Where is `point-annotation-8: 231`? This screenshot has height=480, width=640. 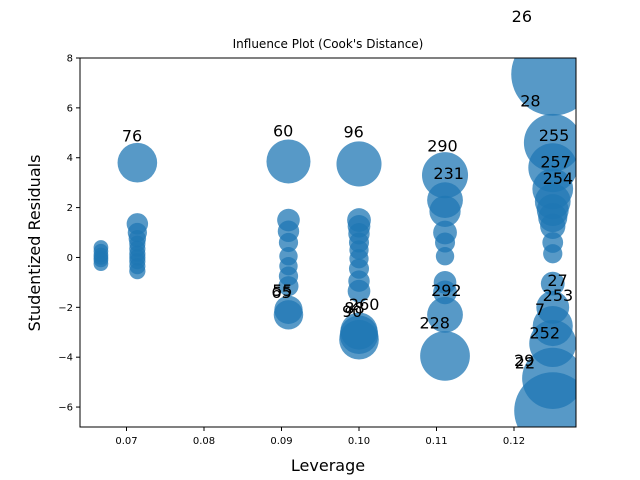
point-annotation-8: 231 is located at coordinates (448, 173).